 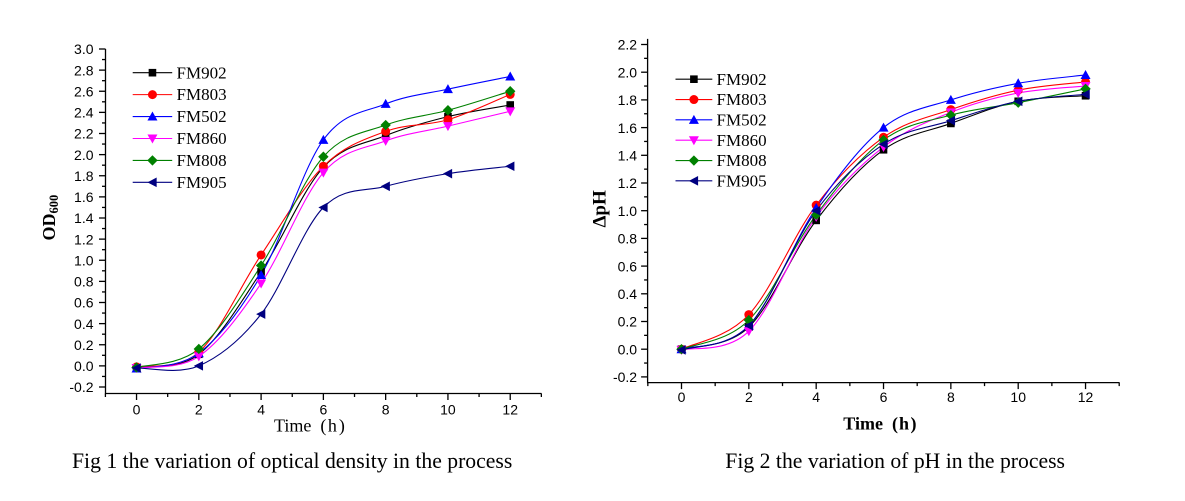 What do you see at coordinates (895, 461) in the screenshot?
I see `svg-text:Fig 2 the variation of pH in t: Fig 2 the variation of pH in the process` at bounding box center [895, 461].